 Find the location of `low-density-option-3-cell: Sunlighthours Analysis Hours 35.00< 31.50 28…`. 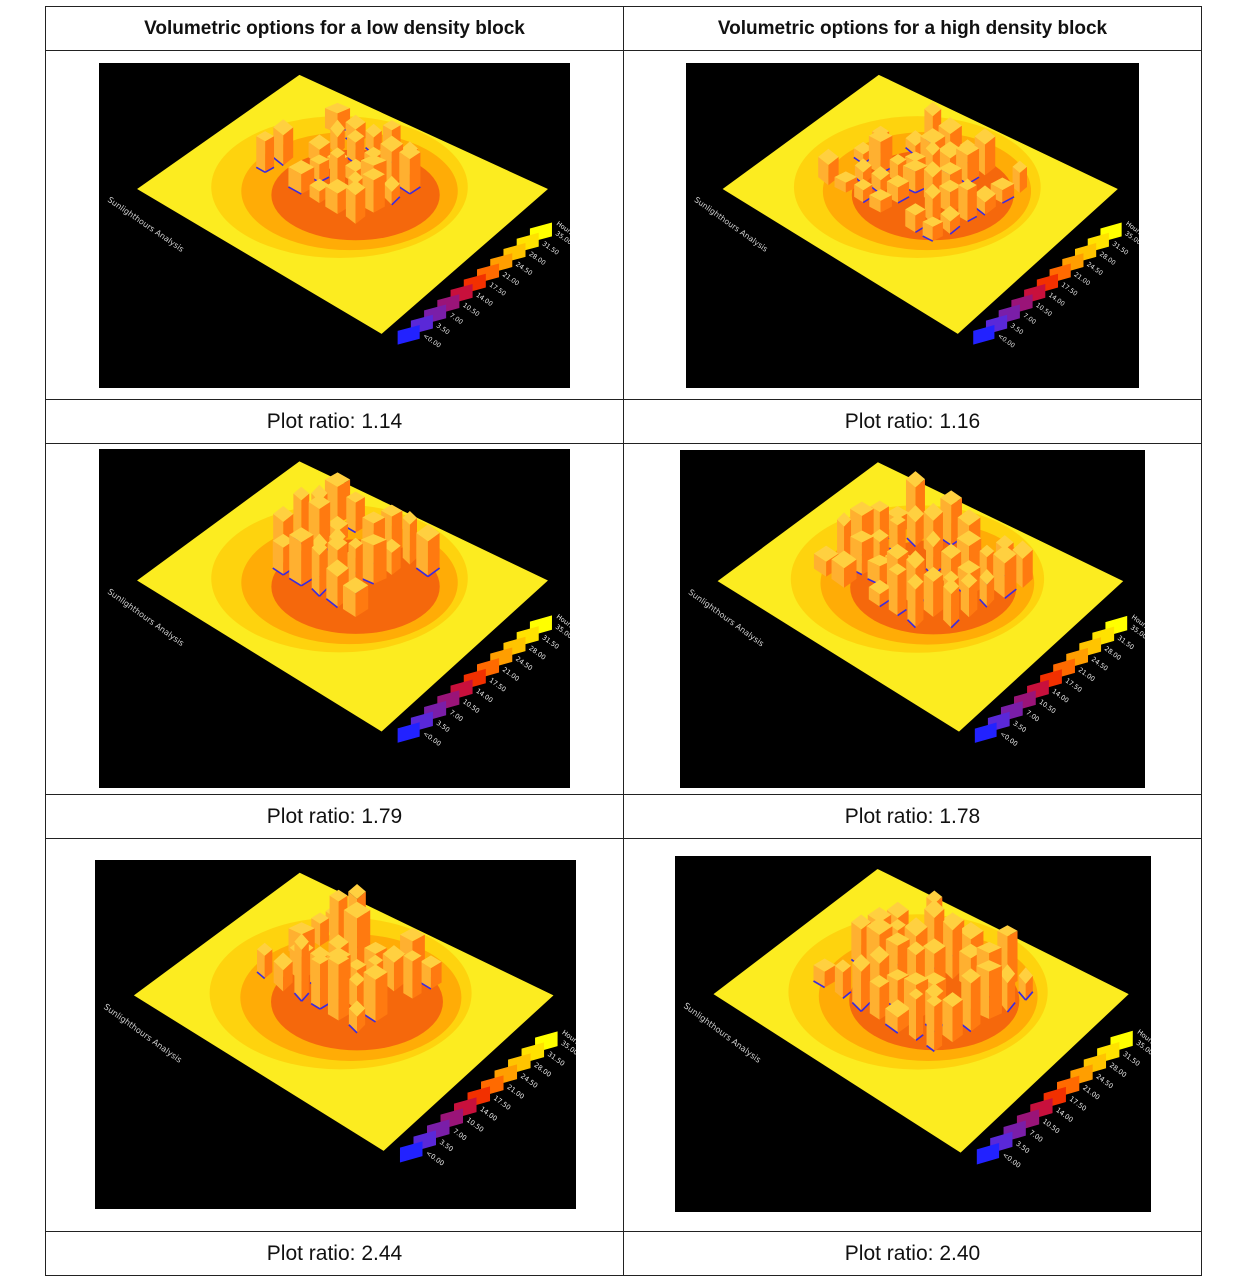

low-density-option-3-cell: Sunlighthours Analysis Hours 35.00< 31.50 28… is located at coordinates (334, 1035).